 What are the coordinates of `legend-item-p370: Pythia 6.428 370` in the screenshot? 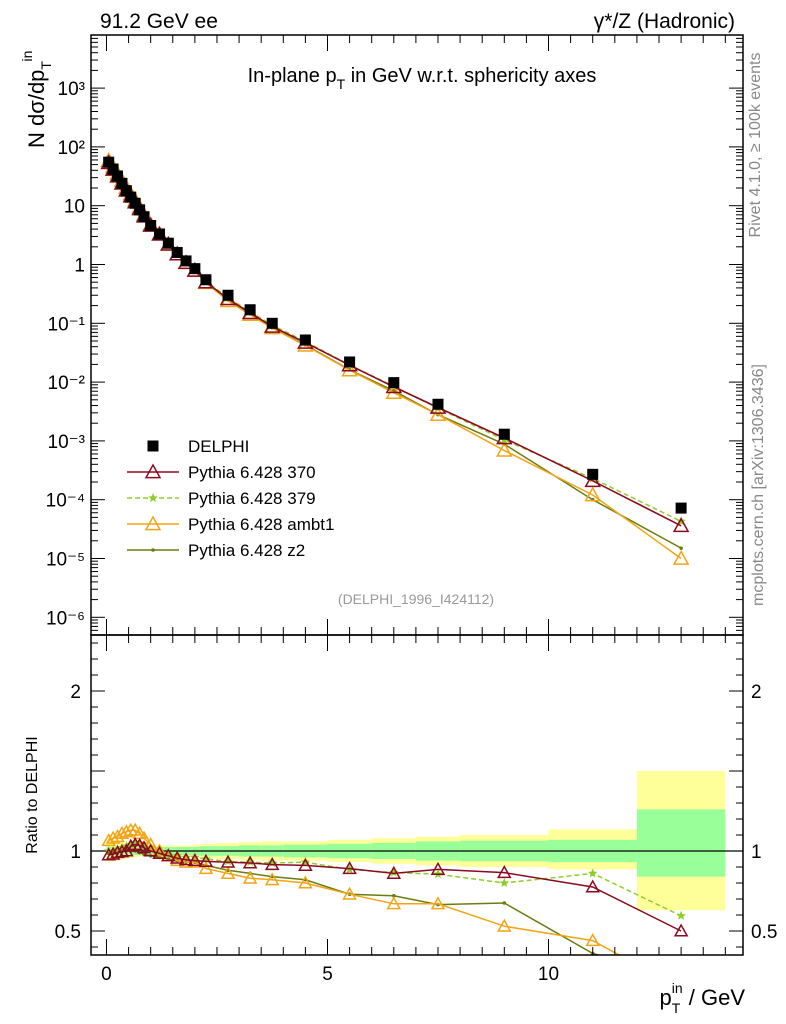 It's located at (221, 472).